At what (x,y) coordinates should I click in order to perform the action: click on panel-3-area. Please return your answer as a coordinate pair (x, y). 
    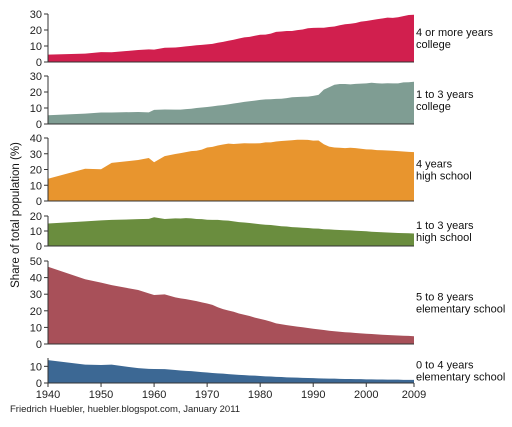
    Looking at the image, I should click on (231, 170).